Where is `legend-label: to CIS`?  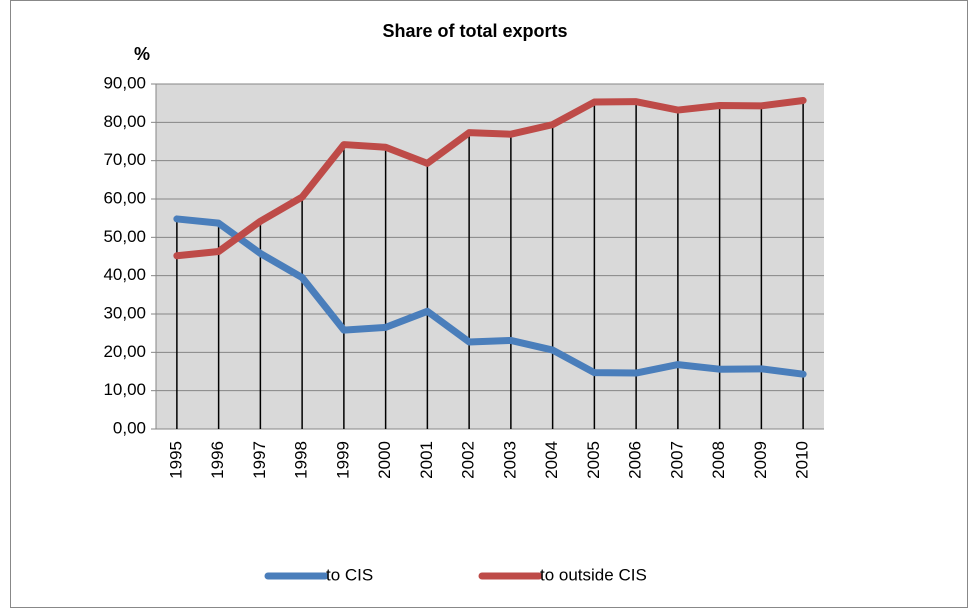
legend-label: to CIS is located at coordinates (349, 574).